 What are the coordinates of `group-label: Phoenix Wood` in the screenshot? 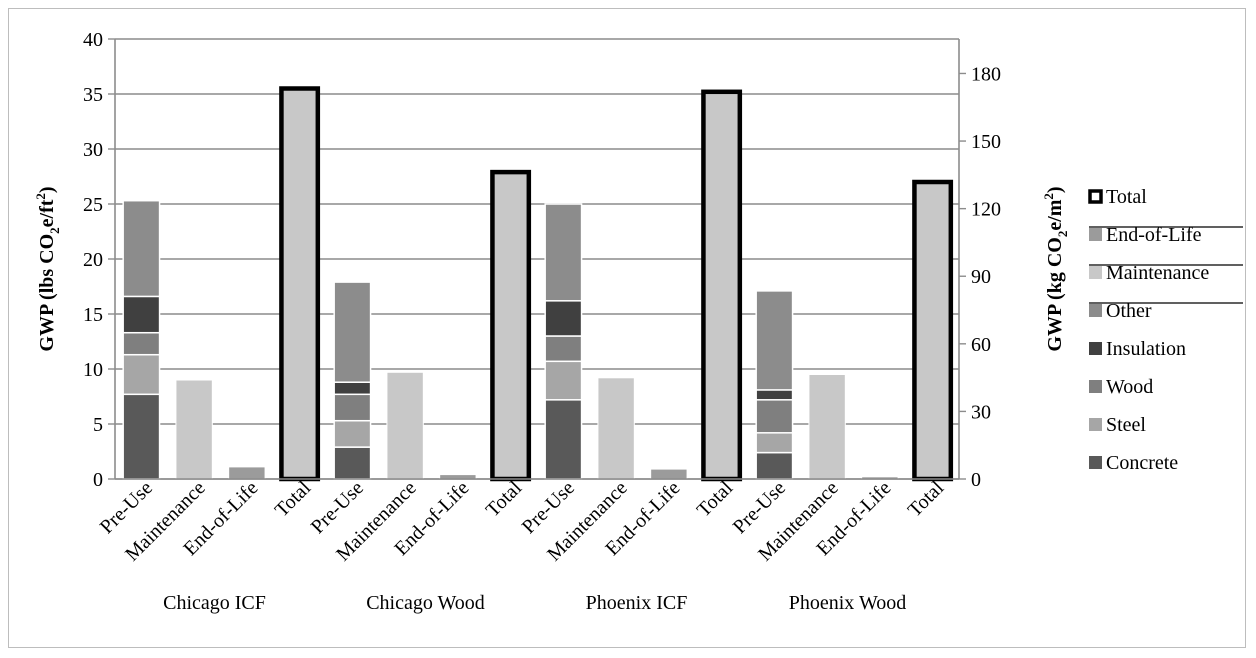 It's located at (847, 603).